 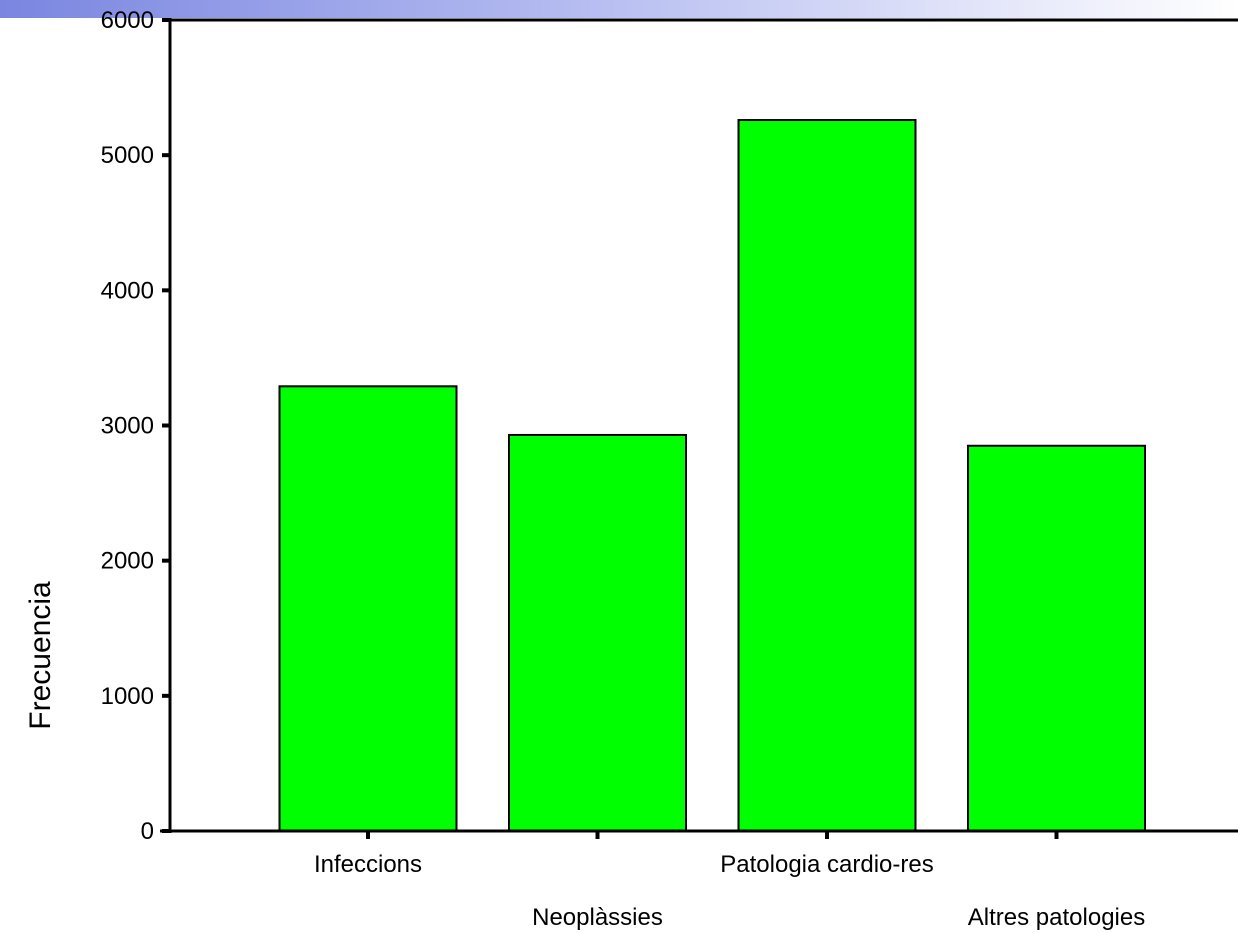 What do you see at coordinates (1056, 638) in the screenshot?
I see `bar-altres-patologies` at bounding box center [1056, 638].